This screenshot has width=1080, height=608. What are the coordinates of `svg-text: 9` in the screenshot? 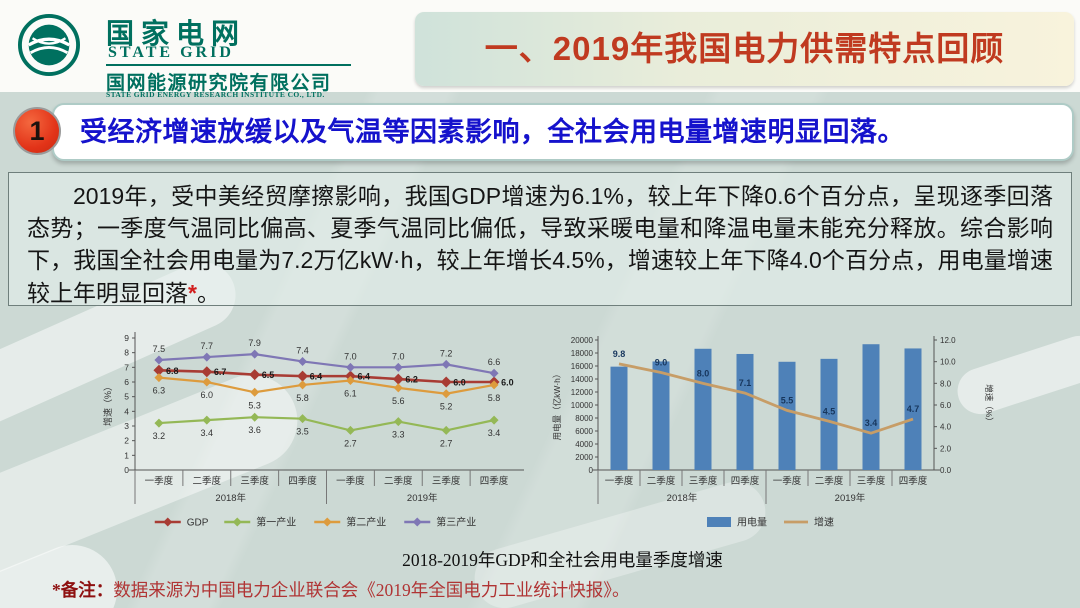 It's located at (126, 338).